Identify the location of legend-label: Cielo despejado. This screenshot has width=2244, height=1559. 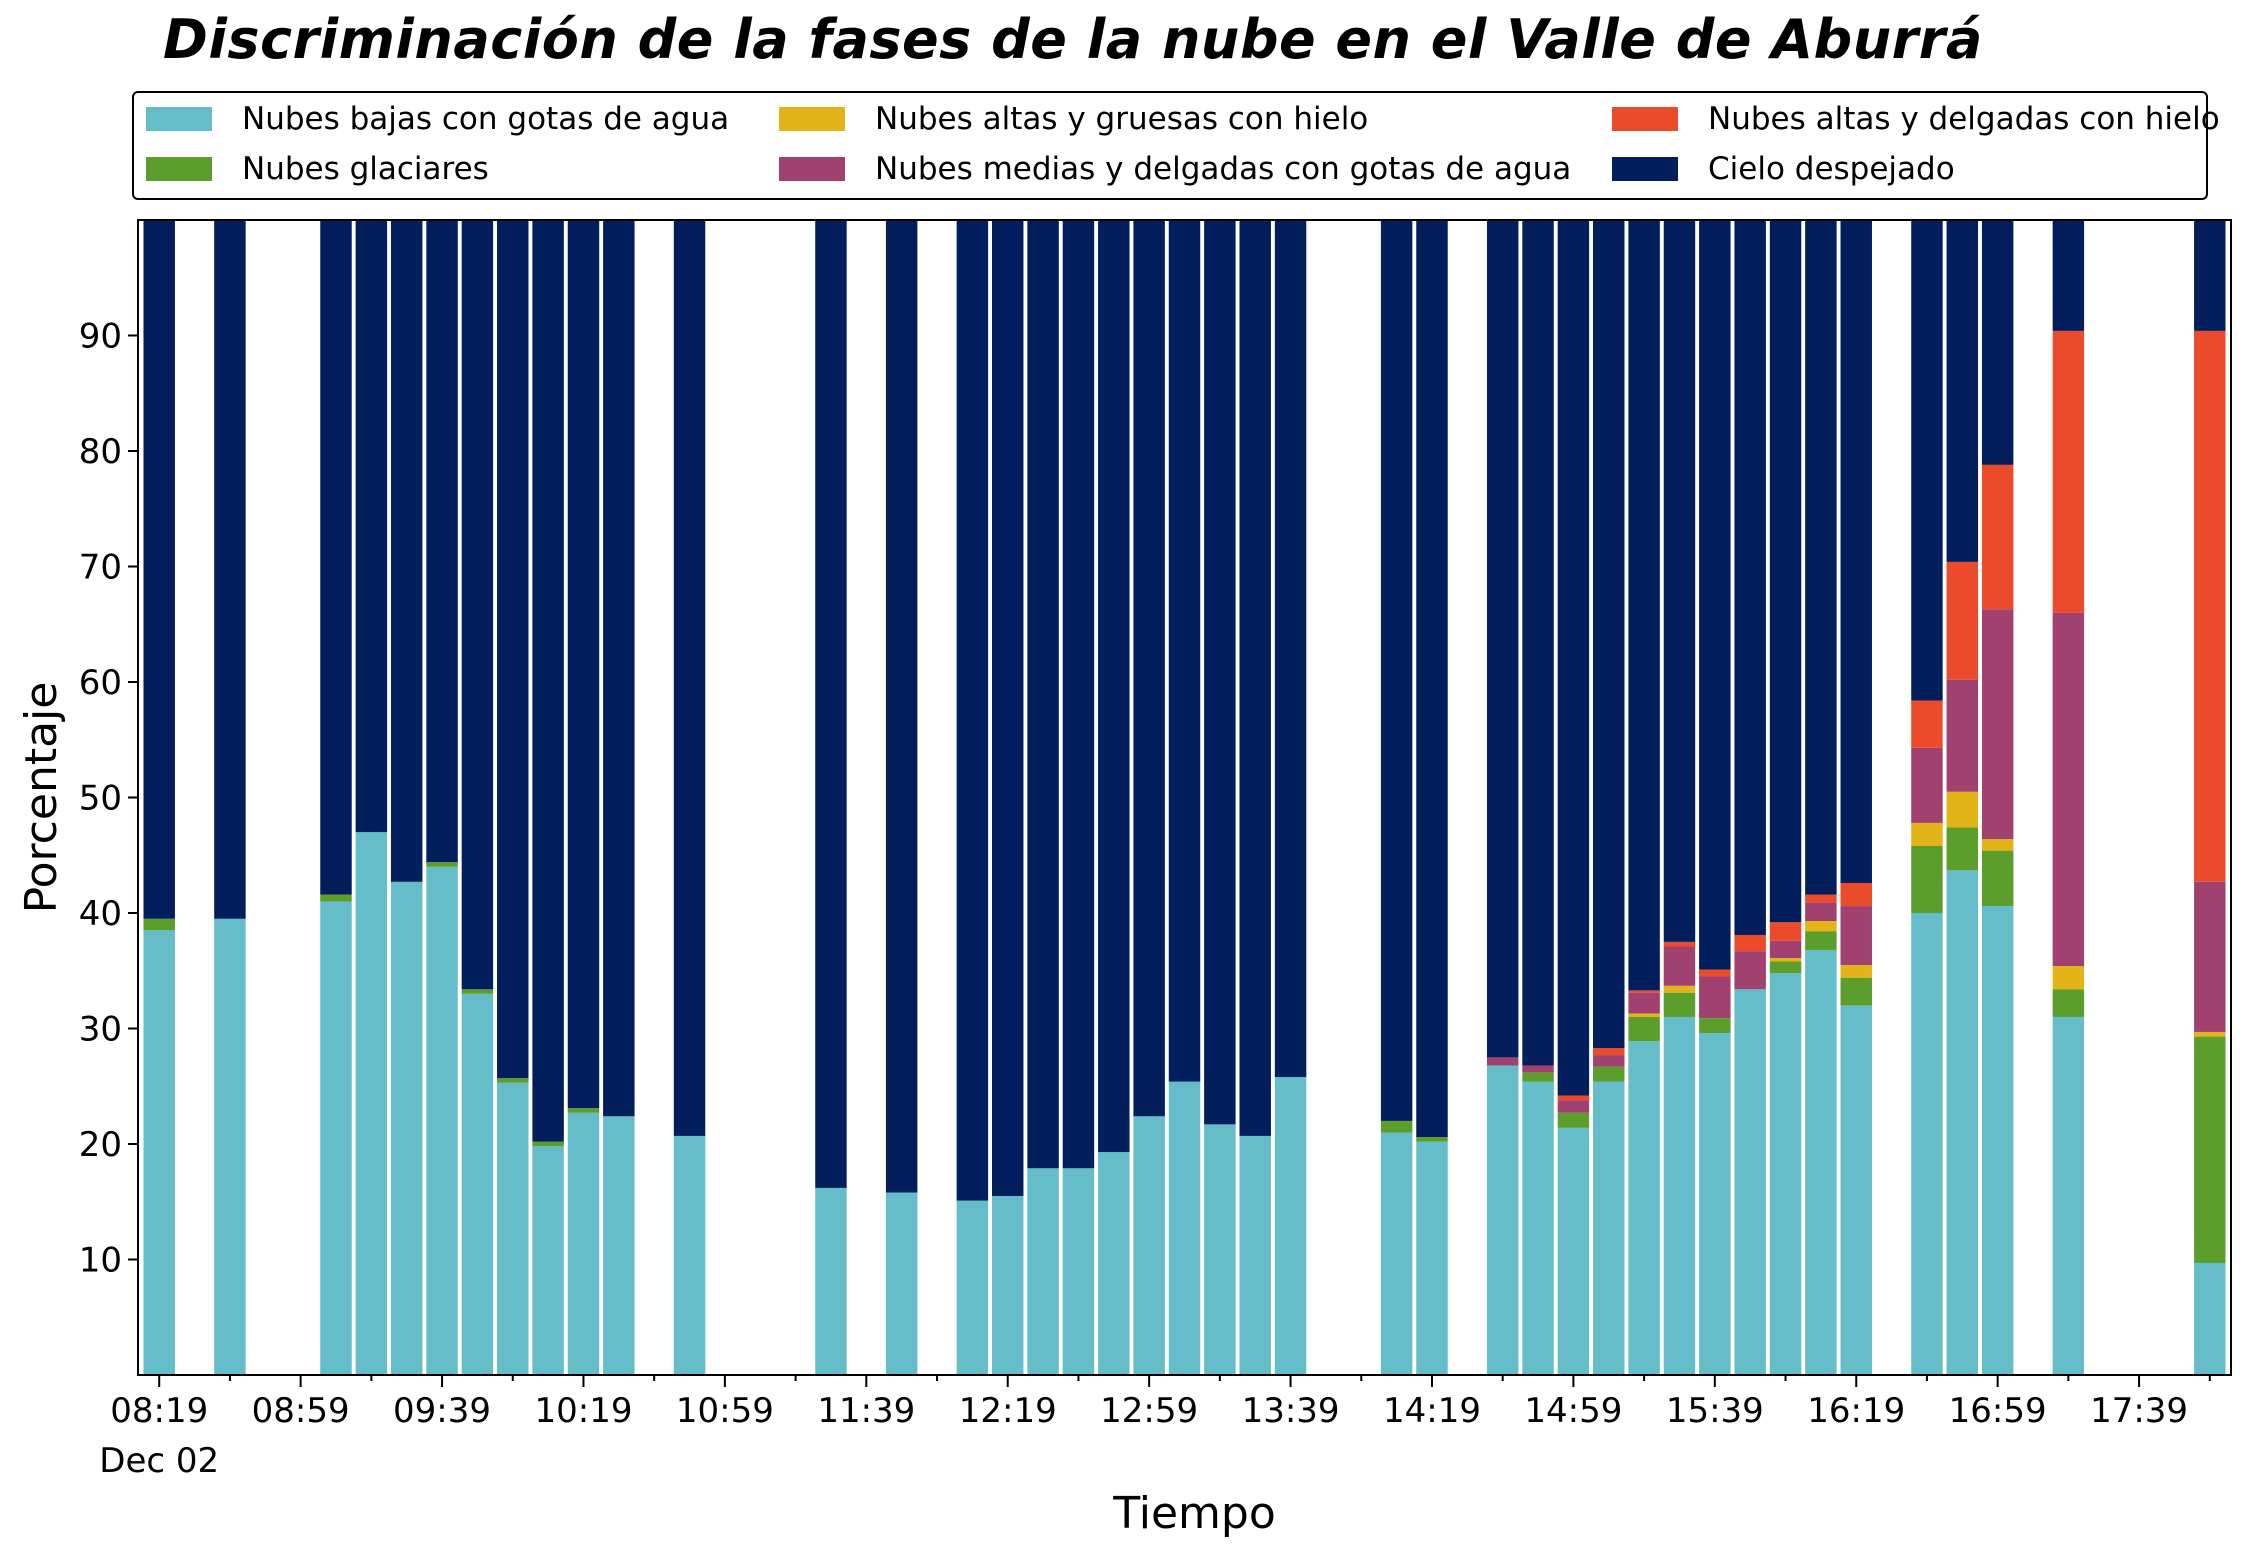
(1831, 169).